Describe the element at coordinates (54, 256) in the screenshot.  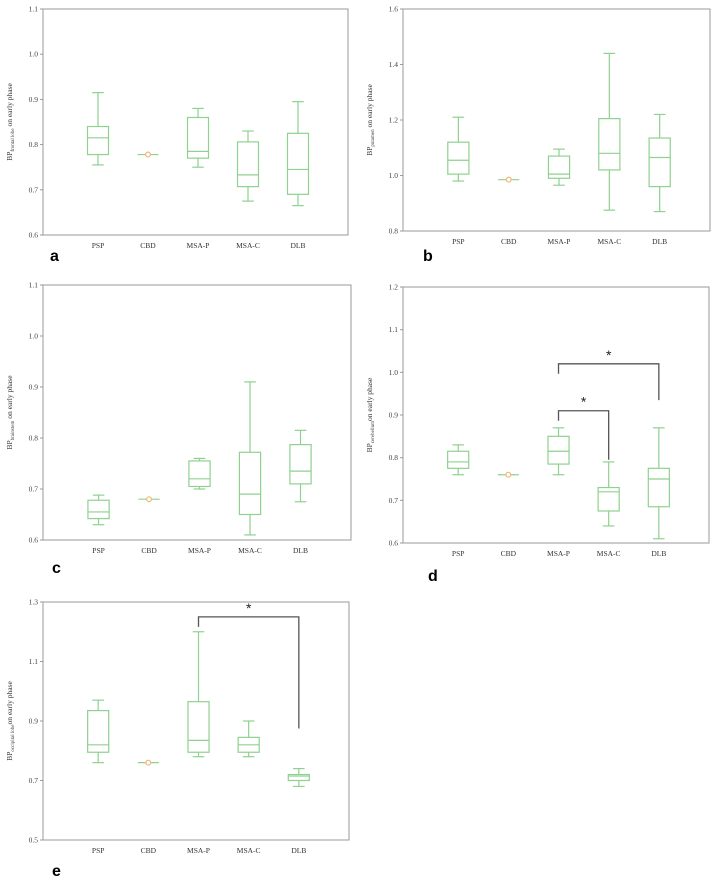
I see `panel-label-a: a` at that location.